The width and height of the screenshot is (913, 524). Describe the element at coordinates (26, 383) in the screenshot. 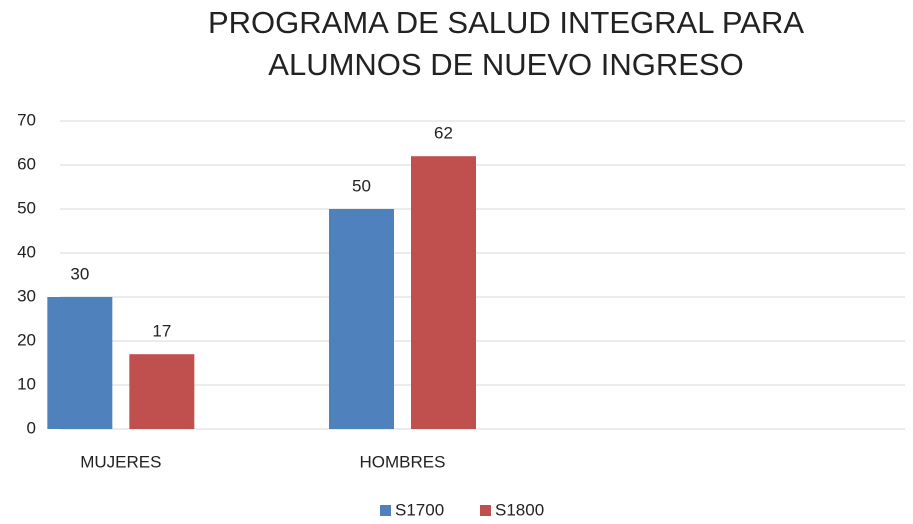

I see `y-tick-label: 10` at that location.